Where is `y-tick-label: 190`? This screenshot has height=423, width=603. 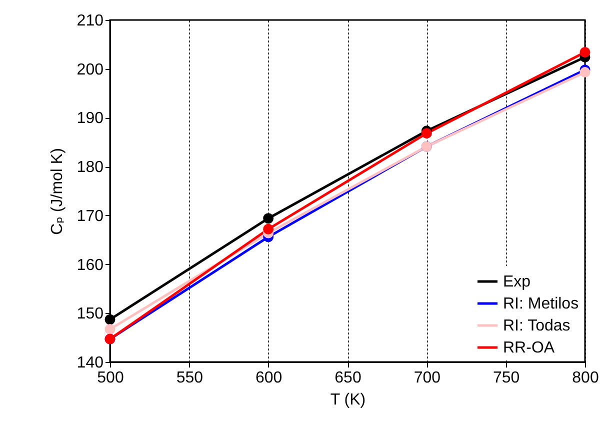 y-tick-label: 190 is located at coordinates (90, 119).